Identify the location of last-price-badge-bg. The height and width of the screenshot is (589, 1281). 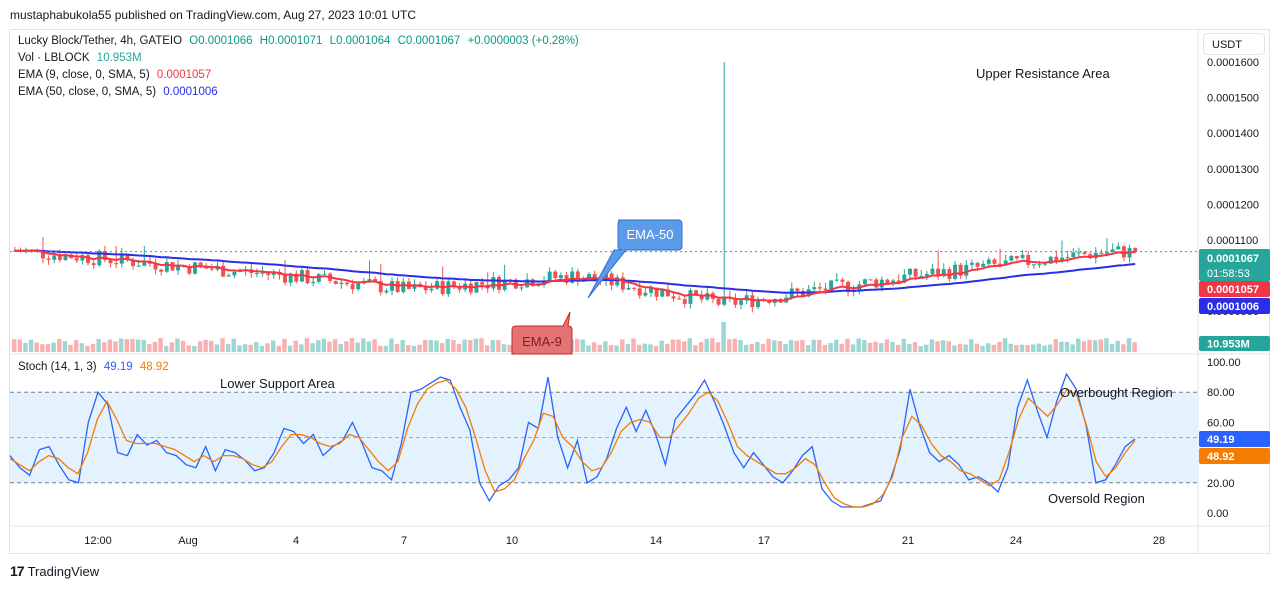
(1234, 265).